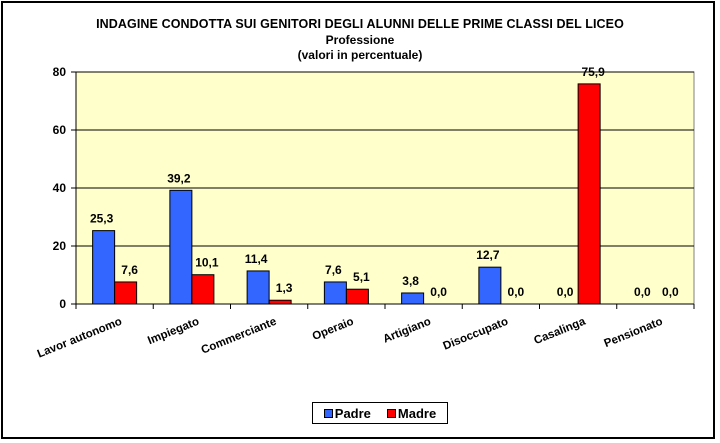  I want to click on y-tick-label: 60, so click(60, 130).